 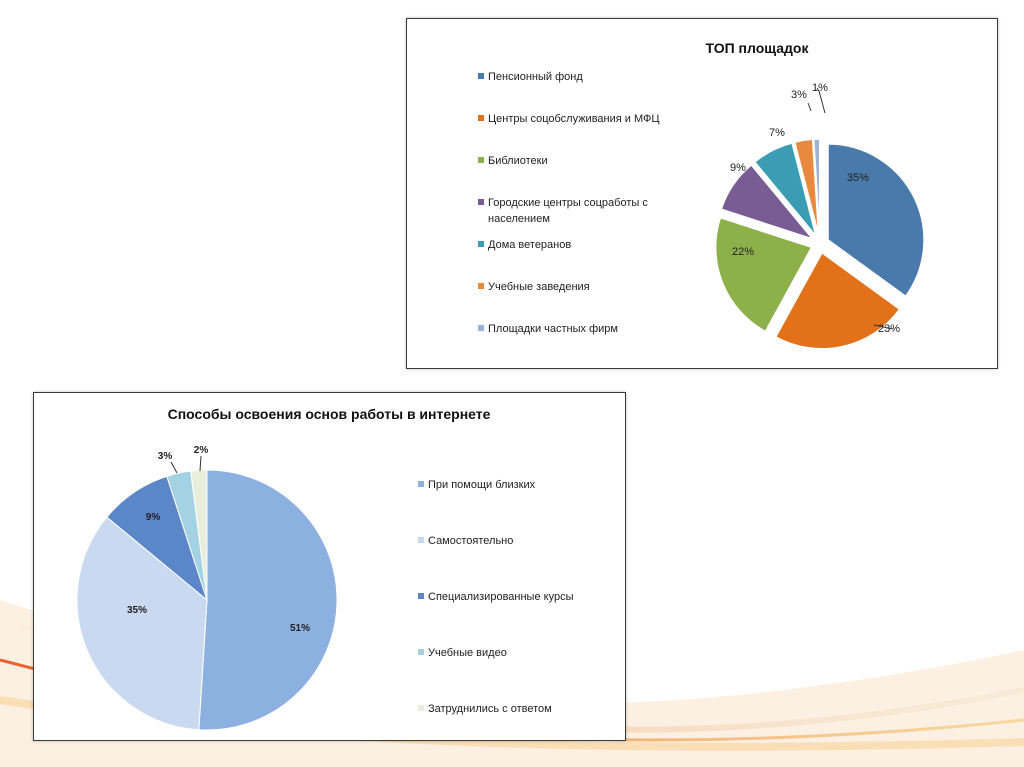 I want to click on legend-label: При помощи близких, so click(x=482, y=485).